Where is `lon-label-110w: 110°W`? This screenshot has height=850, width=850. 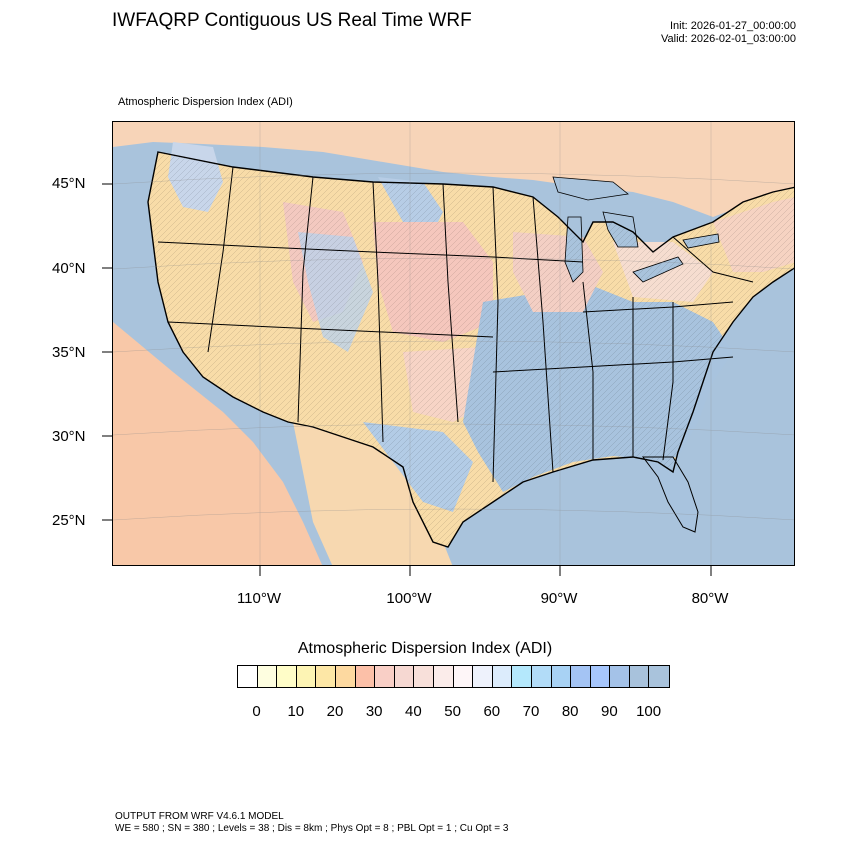 lon-label-110w: 110°W is located at coordinates (259, 598).